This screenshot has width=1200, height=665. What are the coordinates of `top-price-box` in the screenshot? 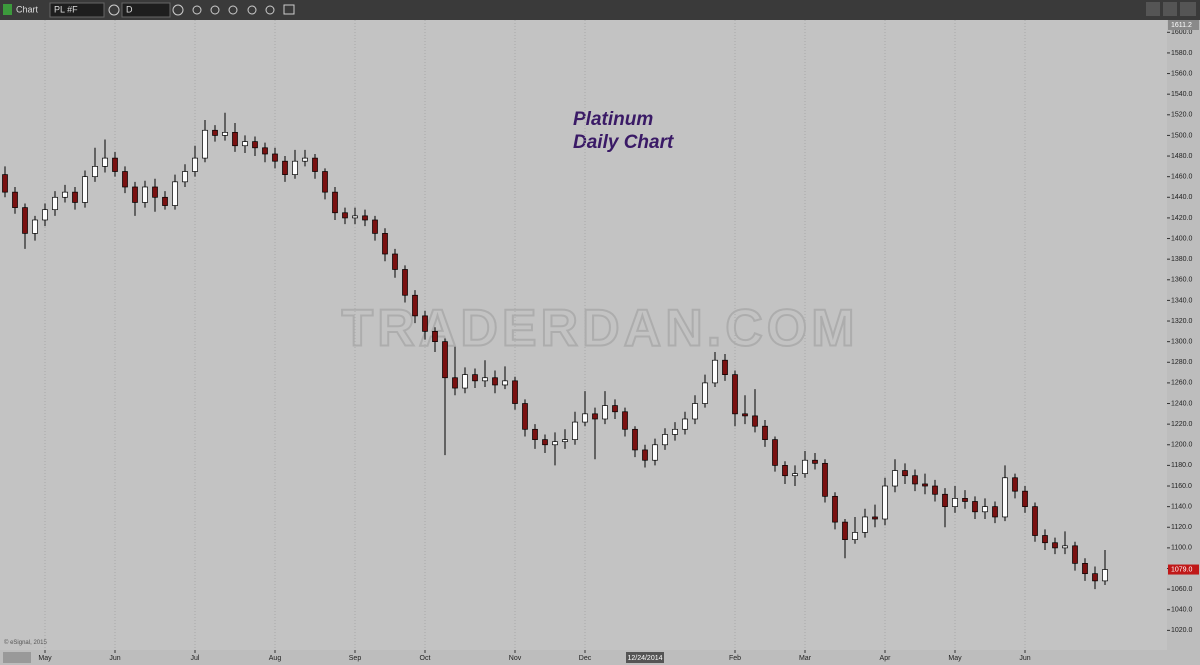 It's located at (1183, 25).